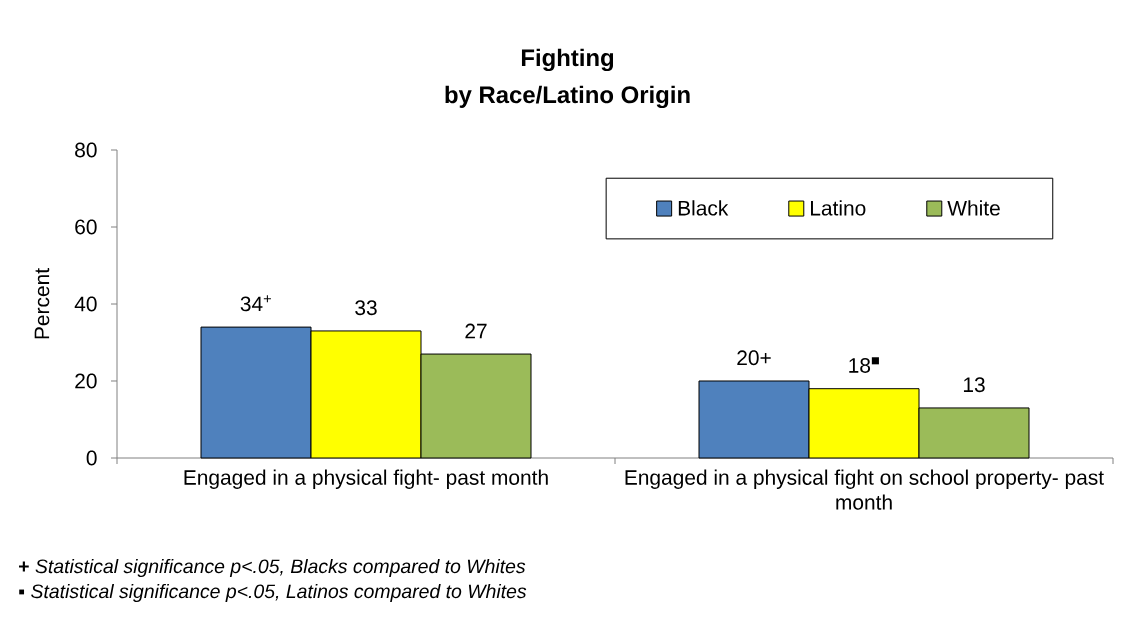 This screenshot has width=1135, height=638. Describe the element at coordinates (476, 331) in the screenshot. I see `data-label: 27` at that location.